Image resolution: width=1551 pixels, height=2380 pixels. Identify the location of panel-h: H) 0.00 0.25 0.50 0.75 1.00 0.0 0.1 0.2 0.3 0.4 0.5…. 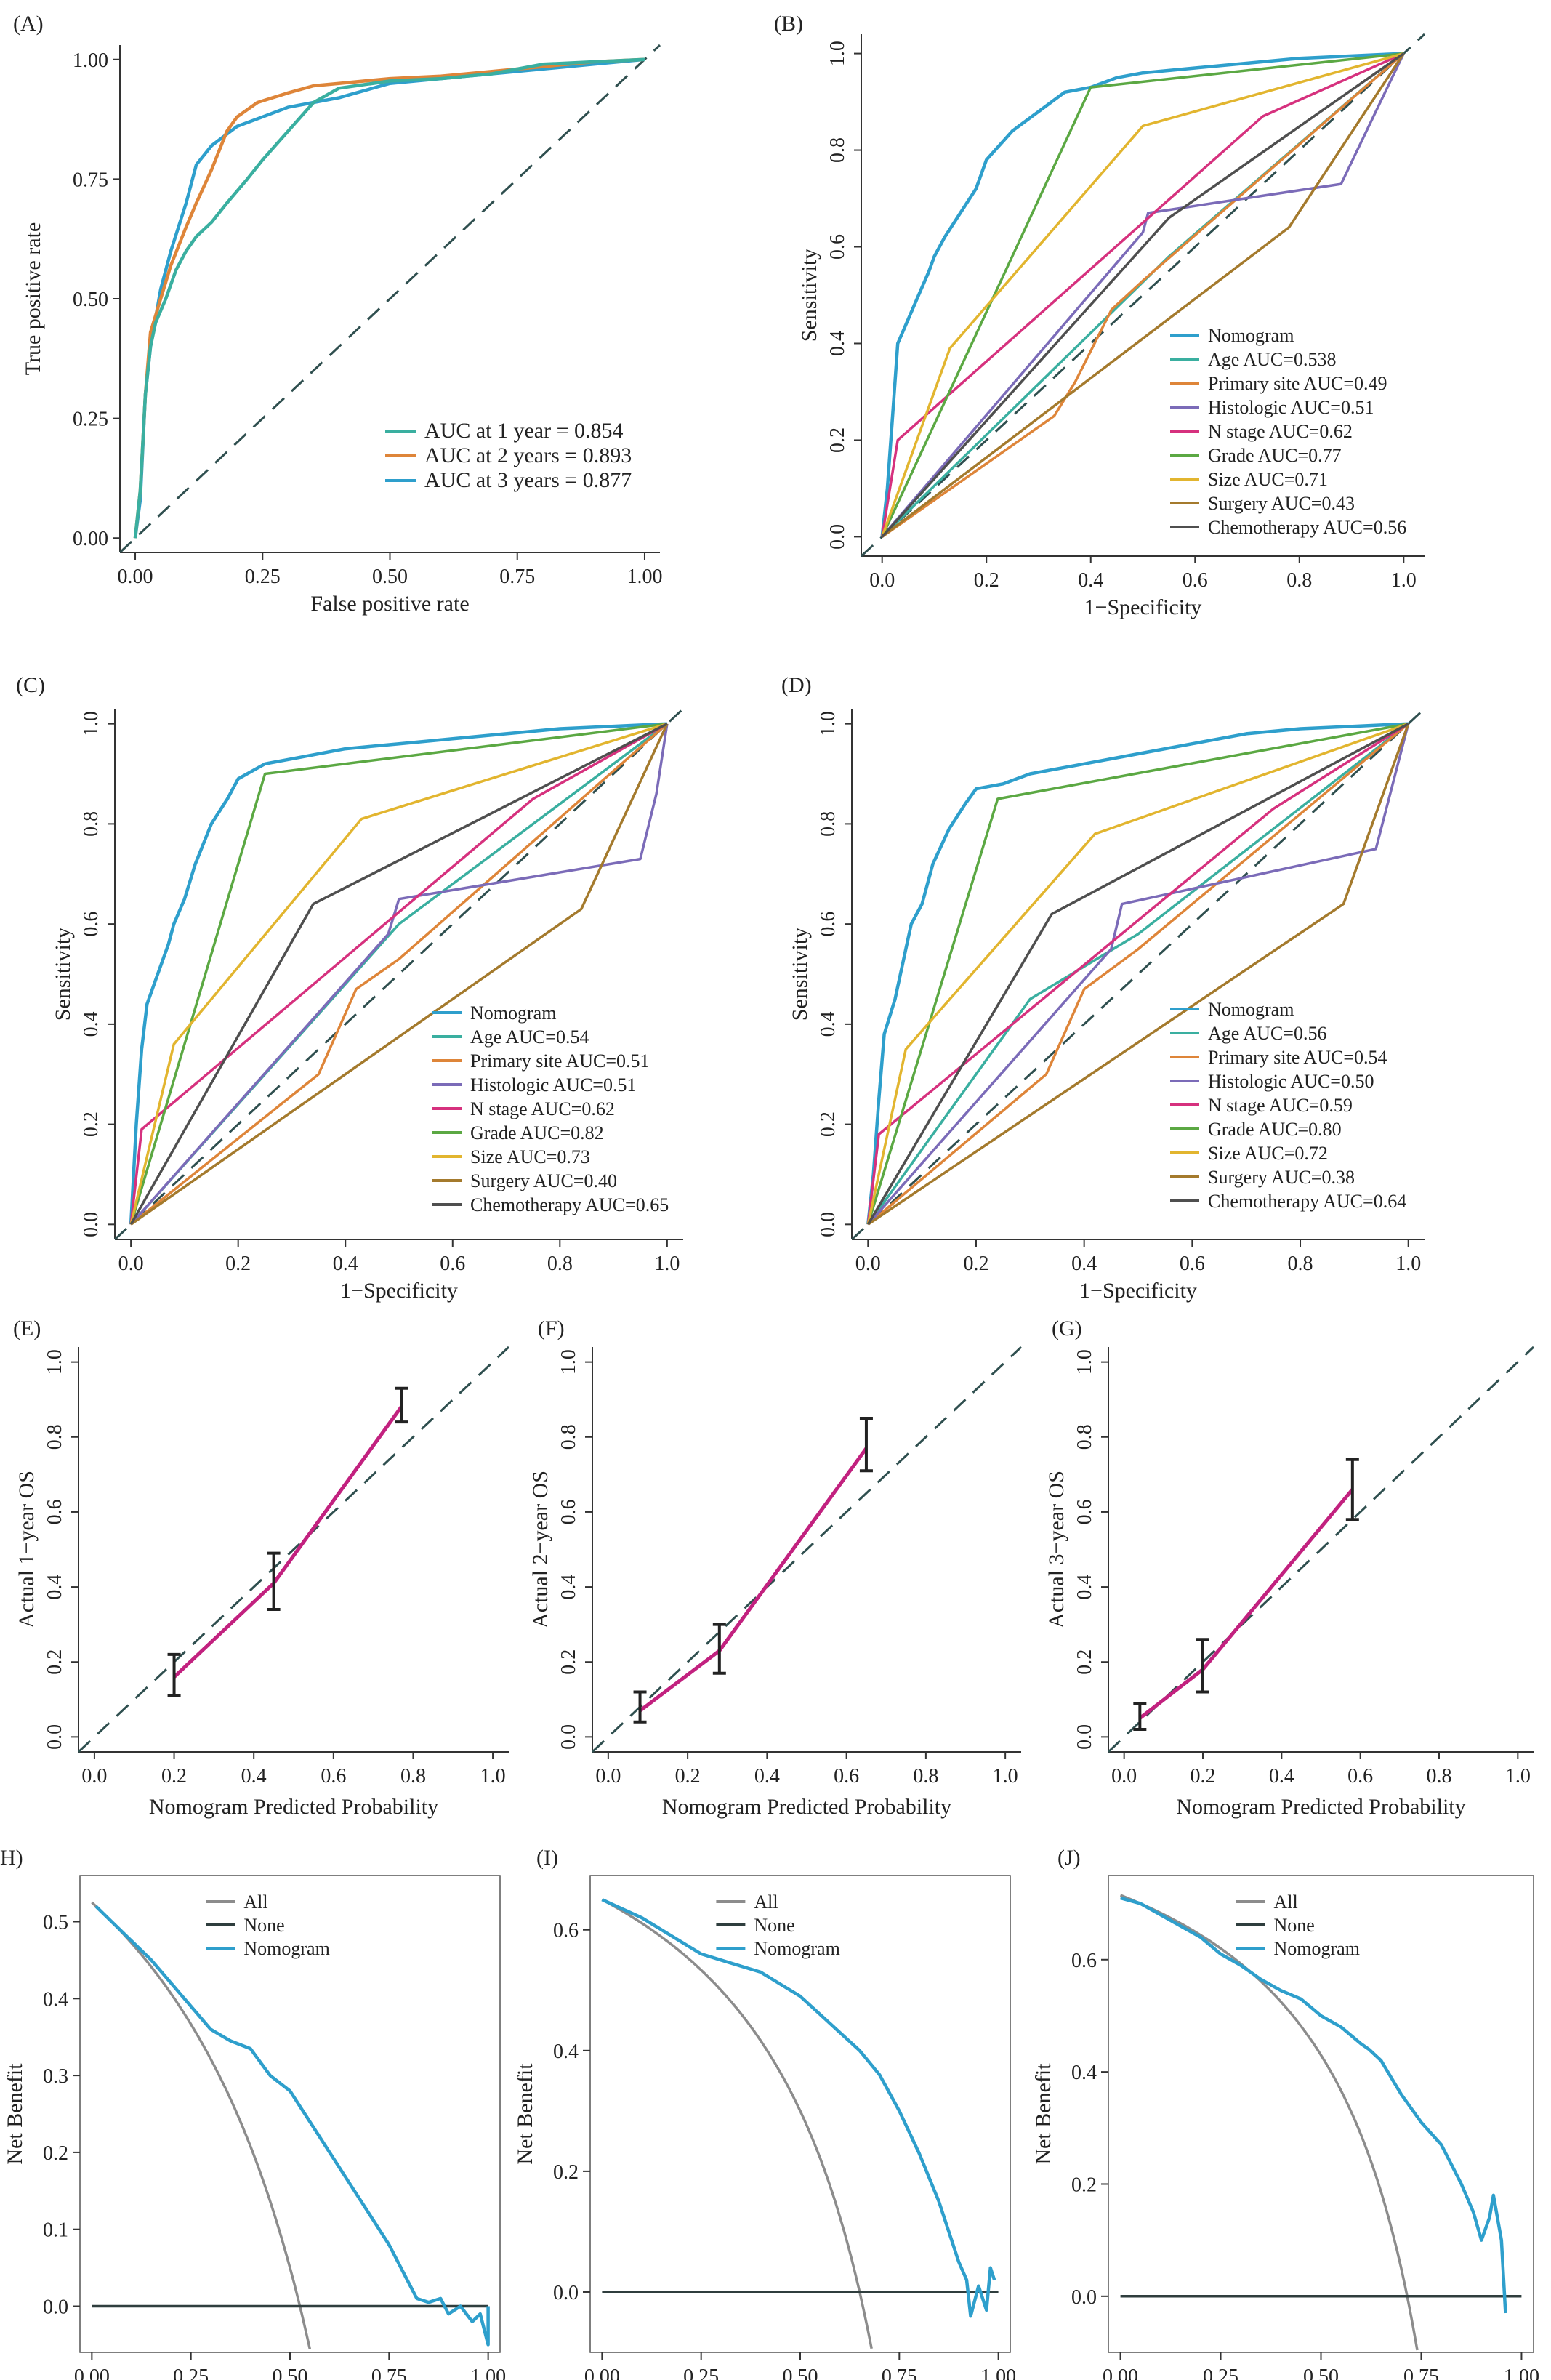
(253, 2113).